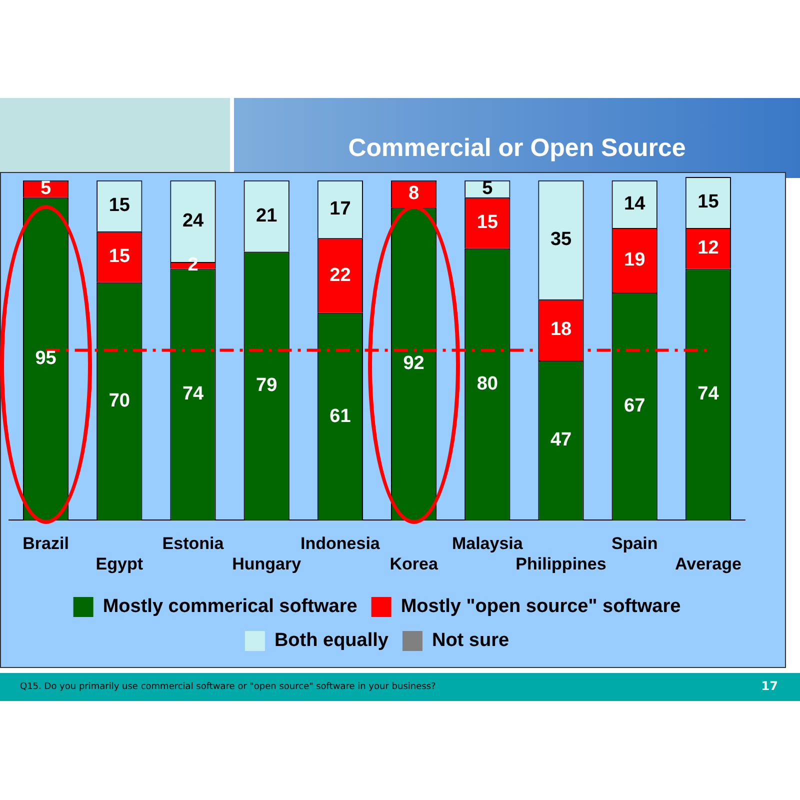 The image size is (800, 800). Describe the element at coordinates (561, 440) in the screenshot. I see `data-label: 47` at that location.